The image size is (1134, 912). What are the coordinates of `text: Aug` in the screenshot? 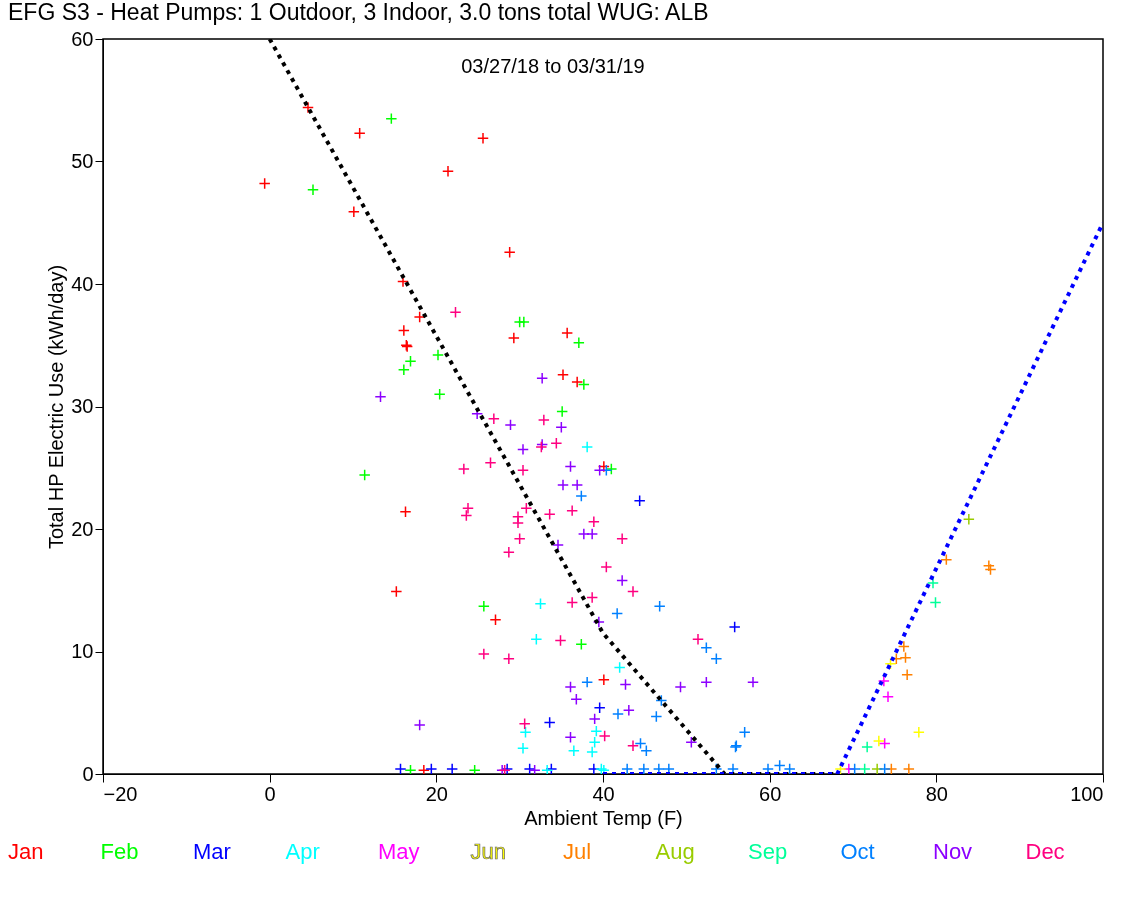 It's located at (675, 851).